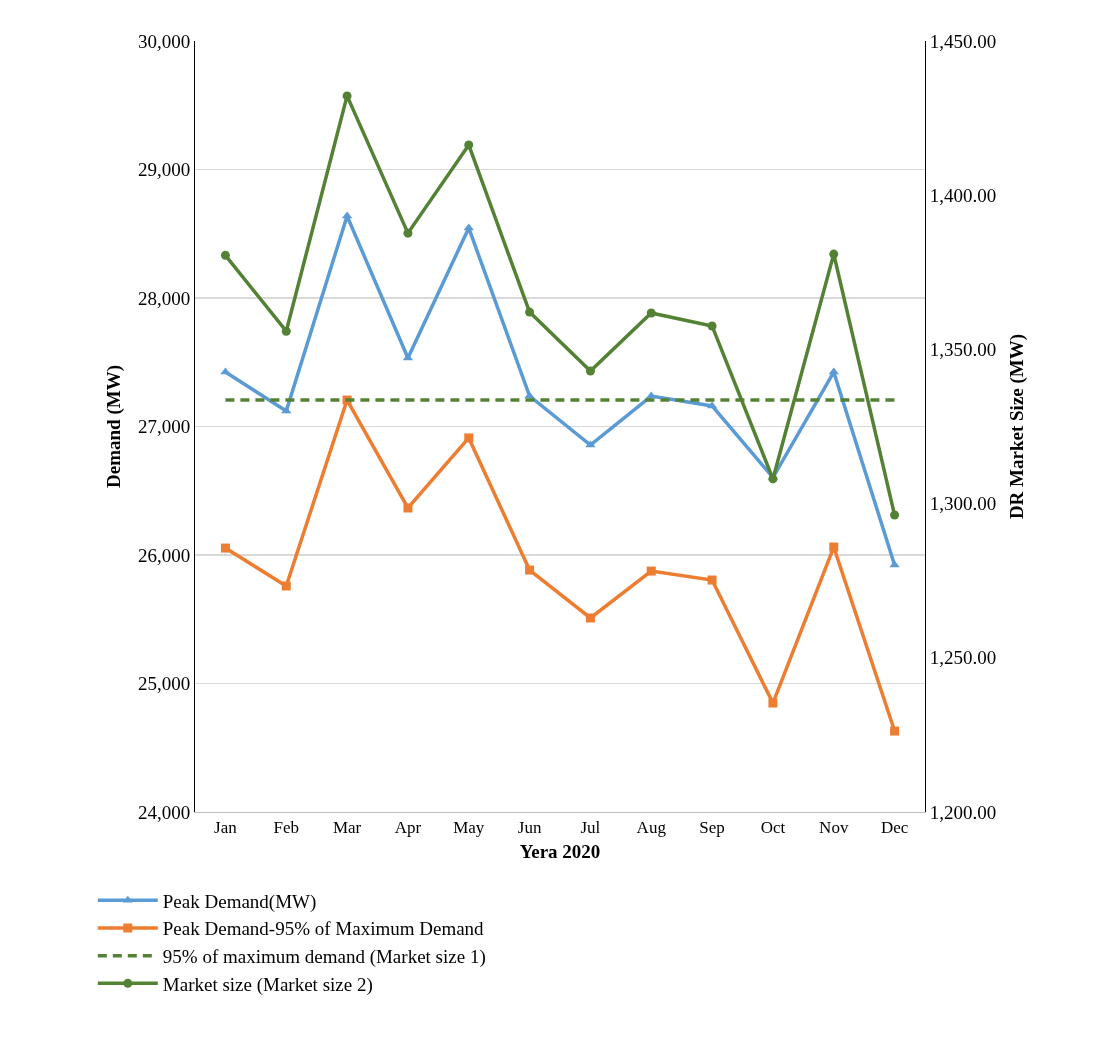 This screenshot has height=1037, width=1100. Describe the element at coordinates (651, 828) in the screenshot. I see `x-tick-label: Aug` at that location.